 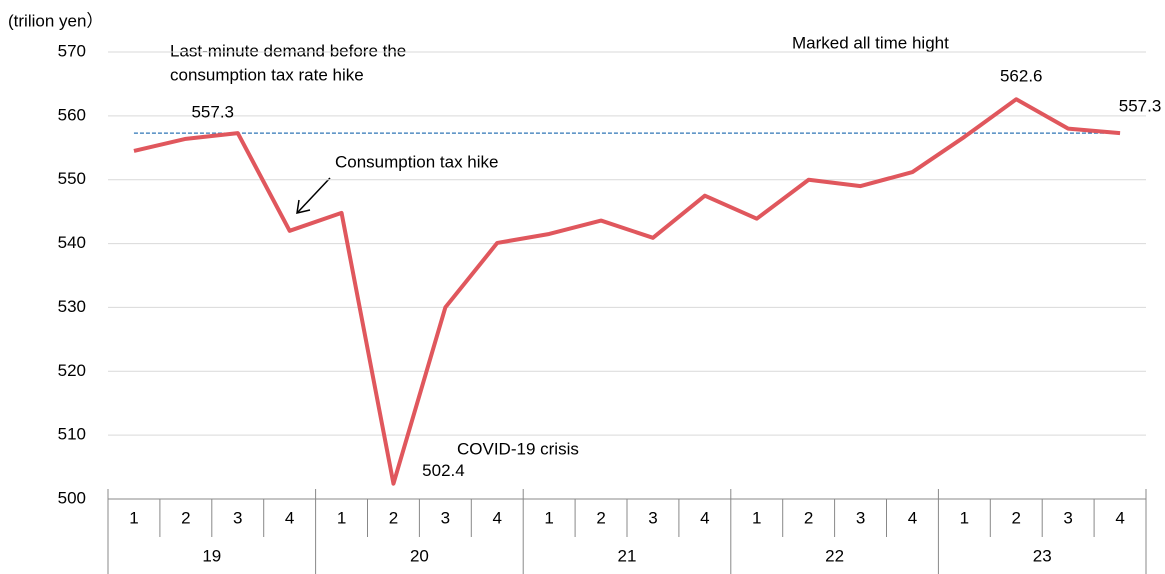 What do you see at coordinates (72, 114) in the screenshot?
I see `y-tick-label: 560` at bounding box center [72, 114].